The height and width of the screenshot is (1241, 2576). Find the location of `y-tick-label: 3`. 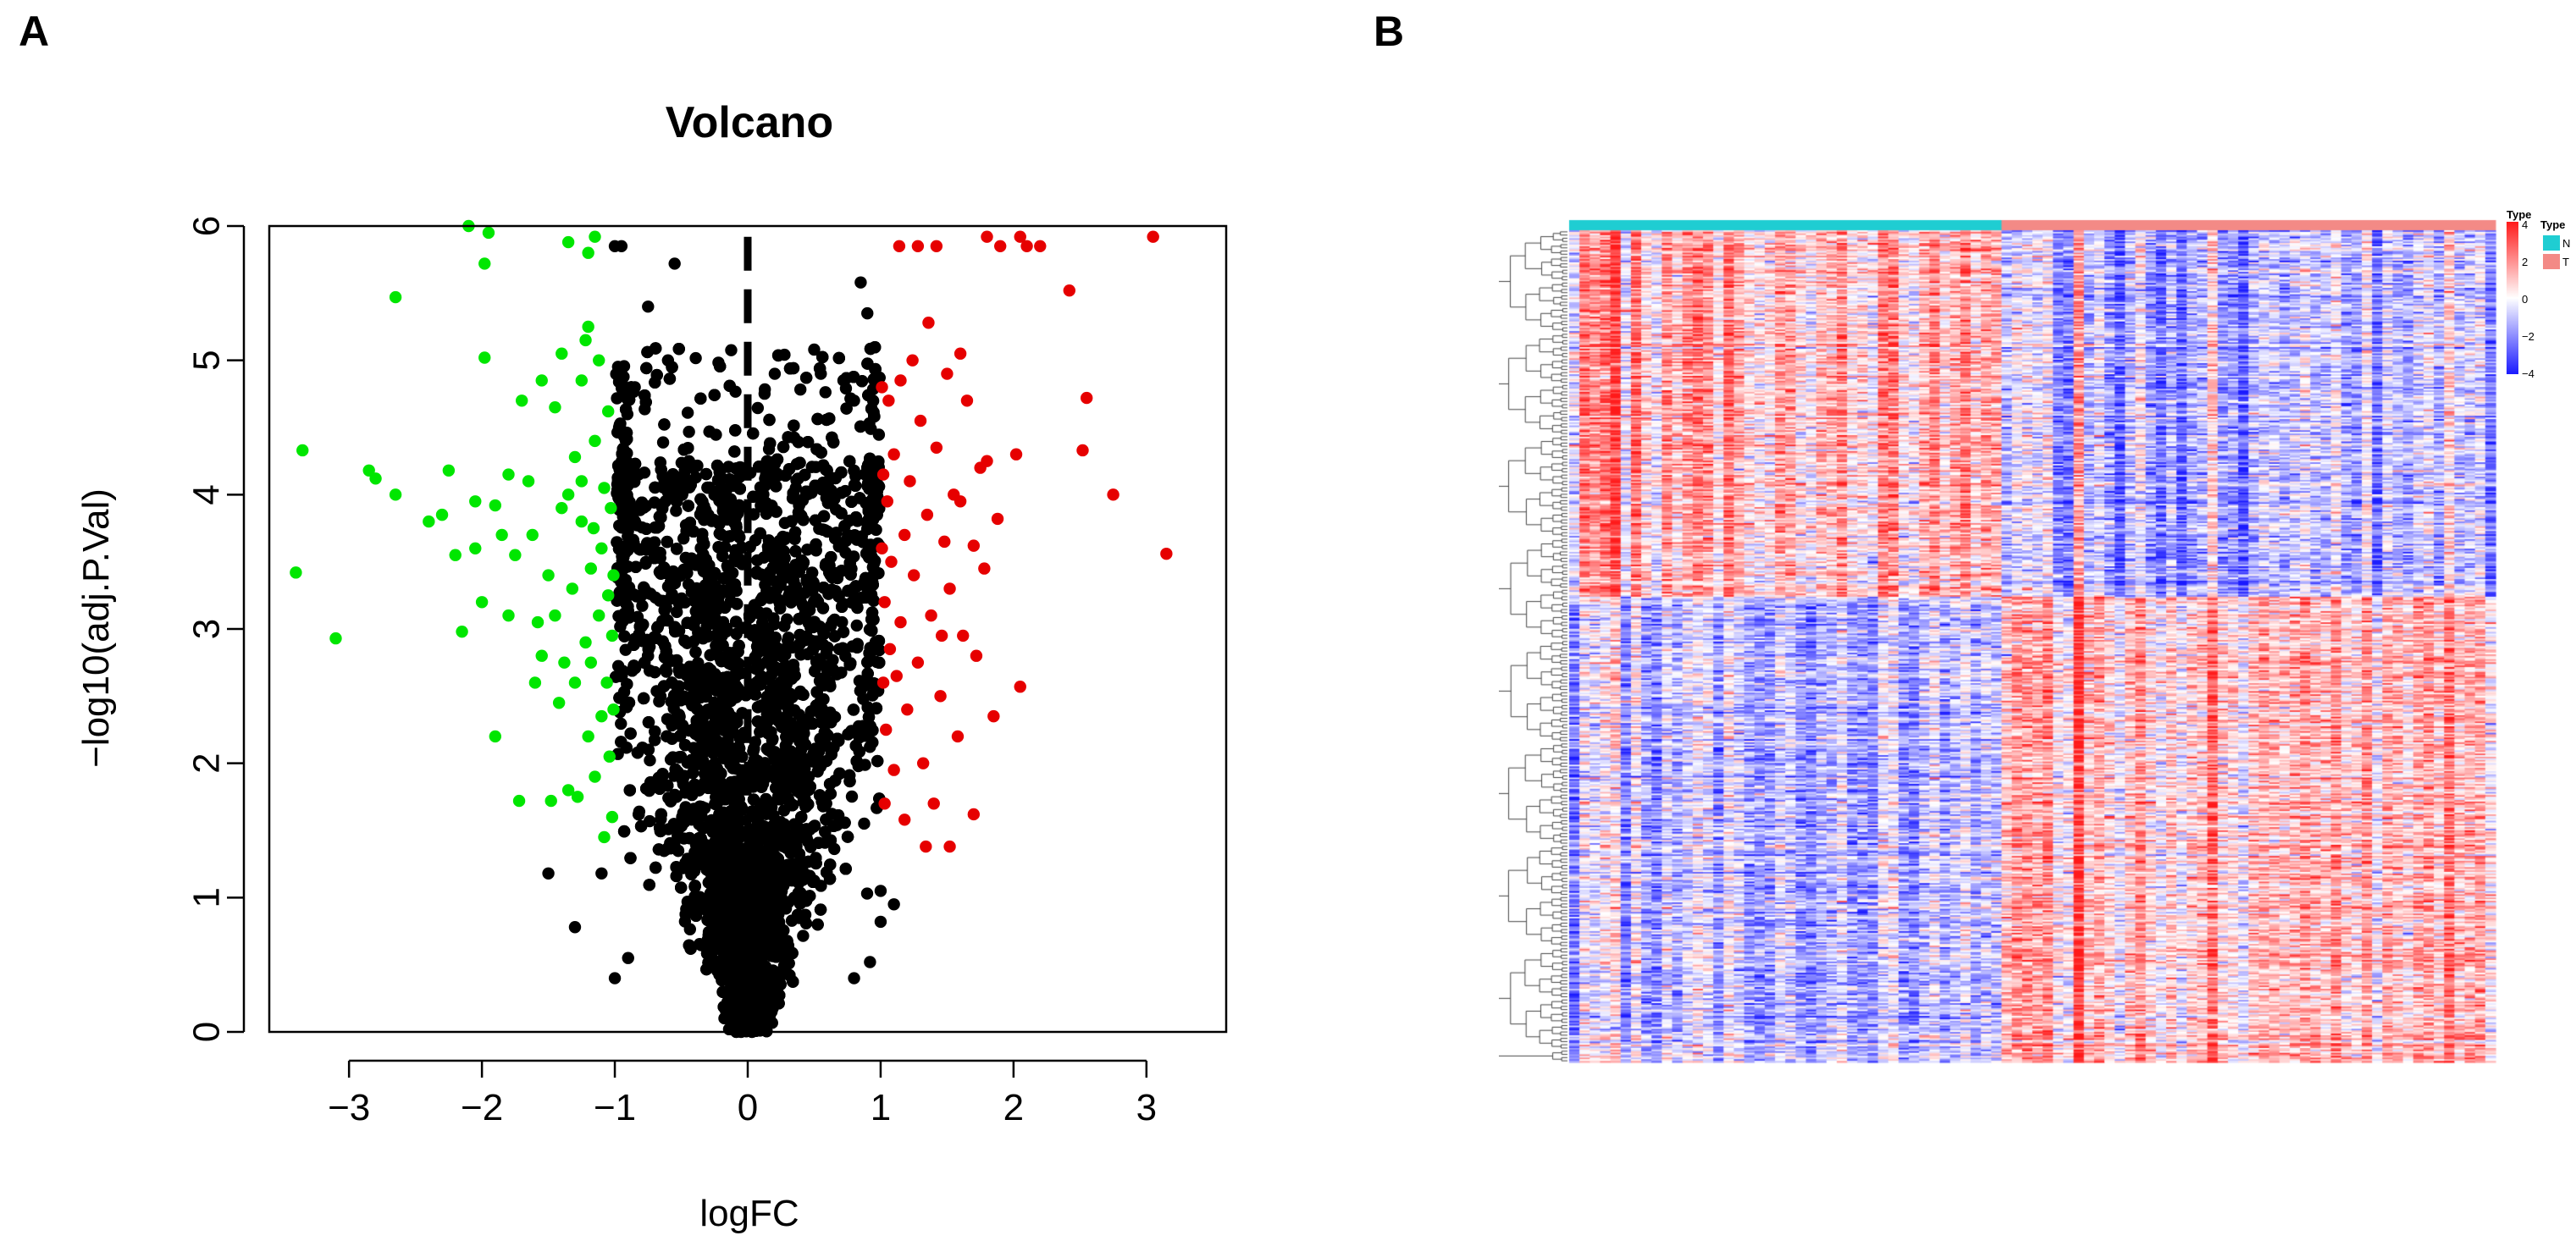

y-tick-label: 3 is located at coordinates (207, 629).